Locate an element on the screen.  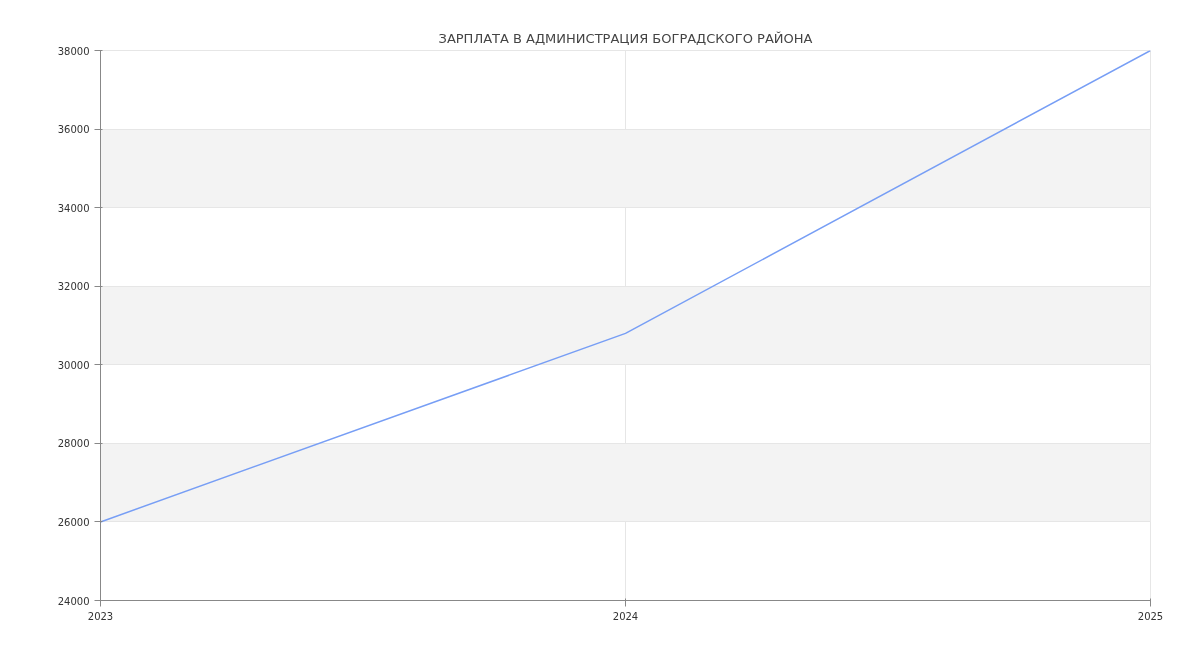
y-tick-label: 32000 is located at coordinates (73, 287).